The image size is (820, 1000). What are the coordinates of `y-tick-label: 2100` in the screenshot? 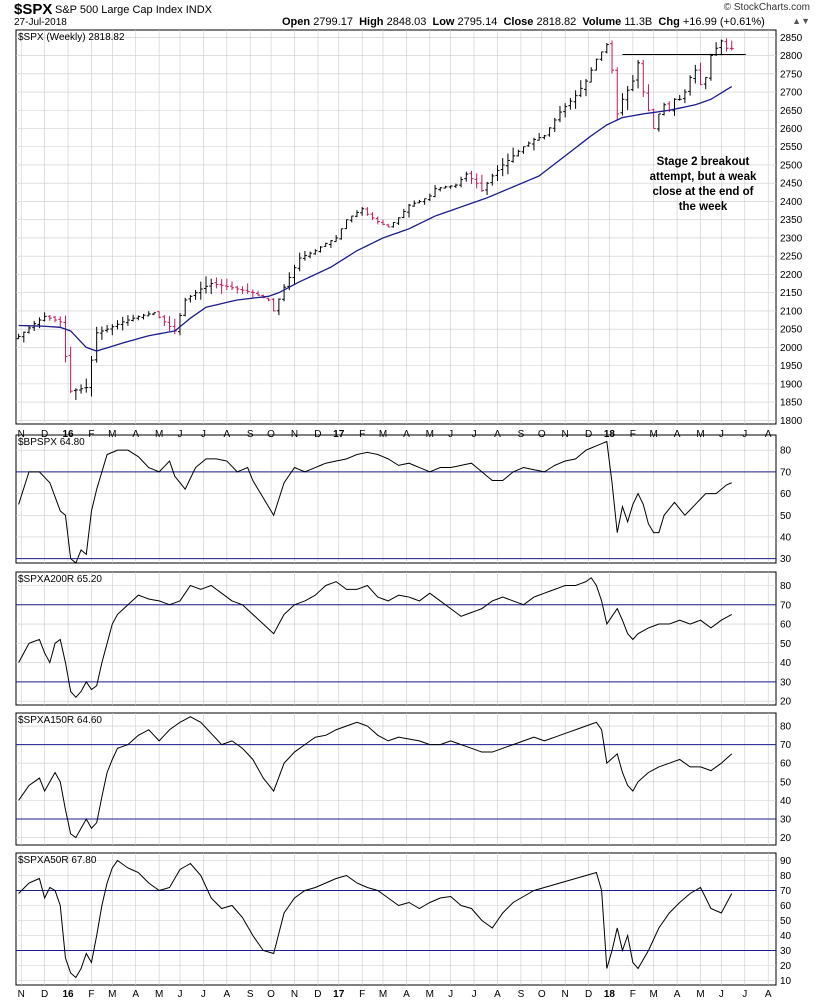 It's located at (791, 311).